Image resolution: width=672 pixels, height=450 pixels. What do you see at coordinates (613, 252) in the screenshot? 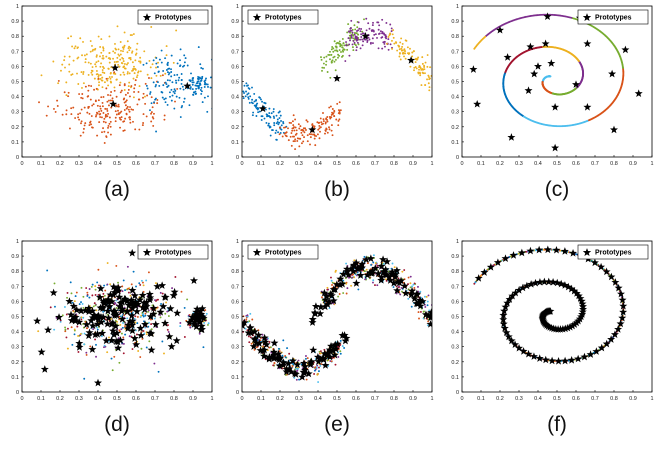
I see `legend-box` at bounding box center [613, 252].